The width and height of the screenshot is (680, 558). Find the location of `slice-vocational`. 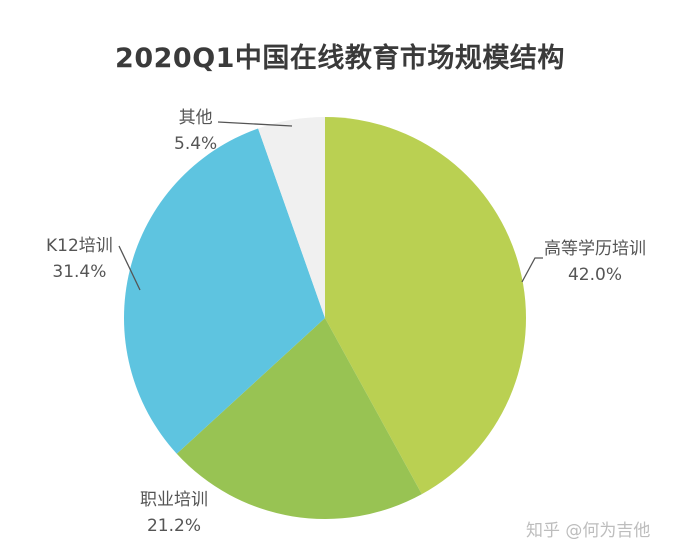

slice-vocational is located at coordinates (299, 418).